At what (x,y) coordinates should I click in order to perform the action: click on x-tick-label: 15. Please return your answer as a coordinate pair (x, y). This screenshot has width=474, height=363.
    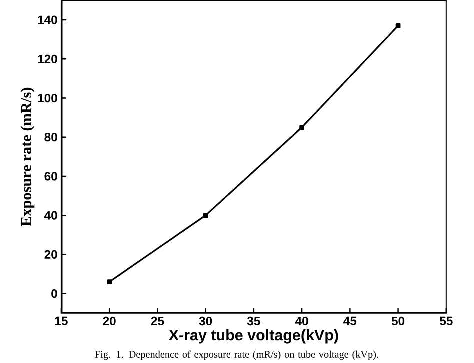
    Looking at the image, I should click on (61, 321).